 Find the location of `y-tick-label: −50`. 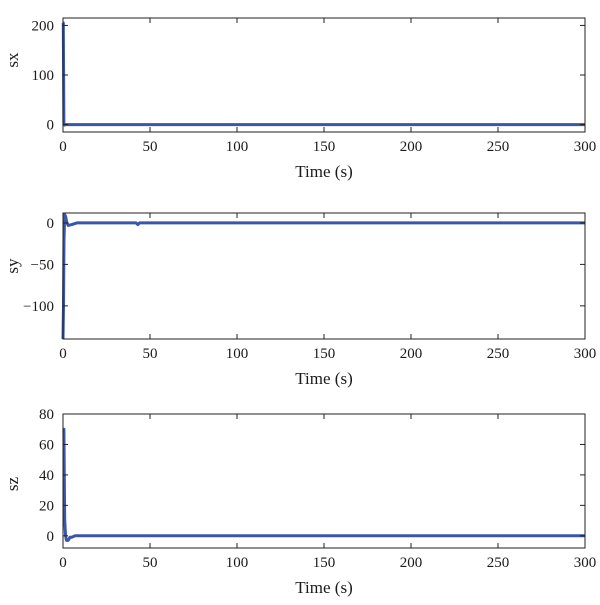

y-tick-label: −50 is located at coordinates (42, 265).